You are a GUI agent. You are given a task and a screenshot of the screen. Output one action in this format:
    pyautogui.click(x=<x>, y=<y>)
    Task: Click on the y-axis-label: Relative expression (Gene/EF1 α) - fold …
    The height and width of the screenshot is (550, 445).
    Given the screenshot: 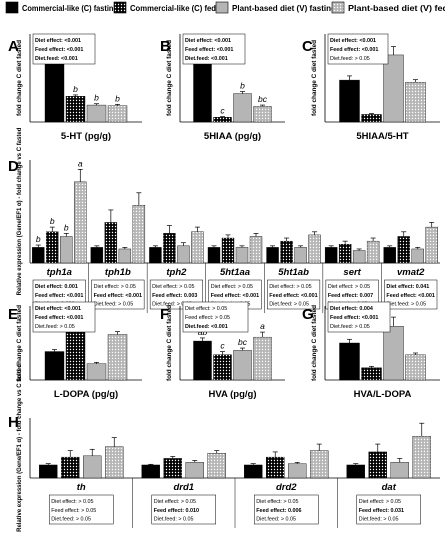 What is the action you would take?
    pyautogui.click(x=20, y=211)
    